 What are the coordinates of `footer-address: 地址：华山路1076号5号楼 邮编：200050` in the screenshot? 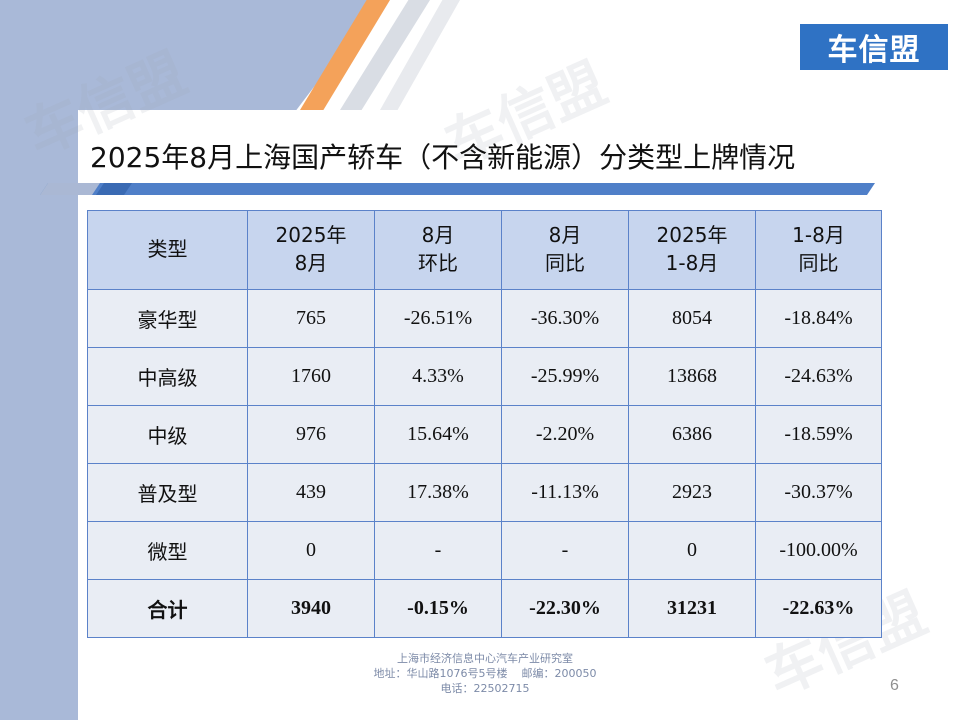 It's located at (485, 673).